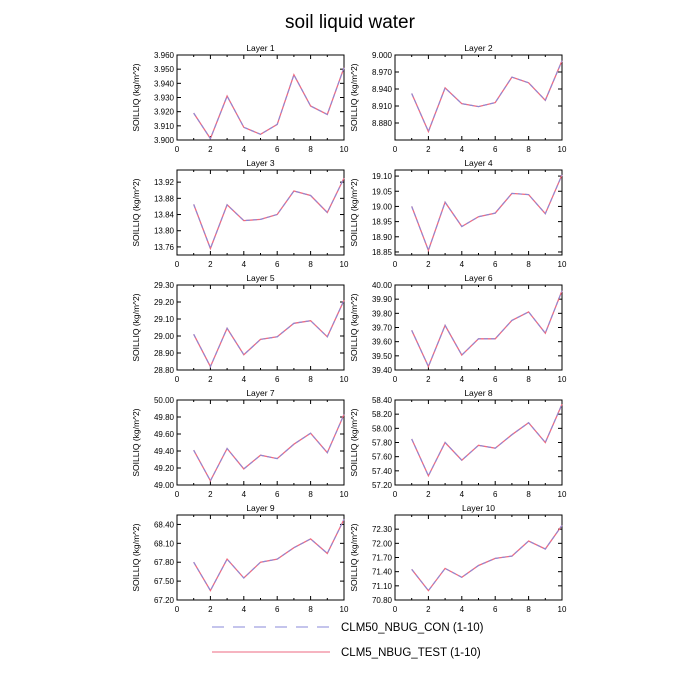 The width and height of the screenshot is (700, 700). What do you see at coordinates (411, 653) in the screenshot?
I see `legend-label-2: CLM5_NBUG_TEST (1-10)` at bounding box center [411, 653].